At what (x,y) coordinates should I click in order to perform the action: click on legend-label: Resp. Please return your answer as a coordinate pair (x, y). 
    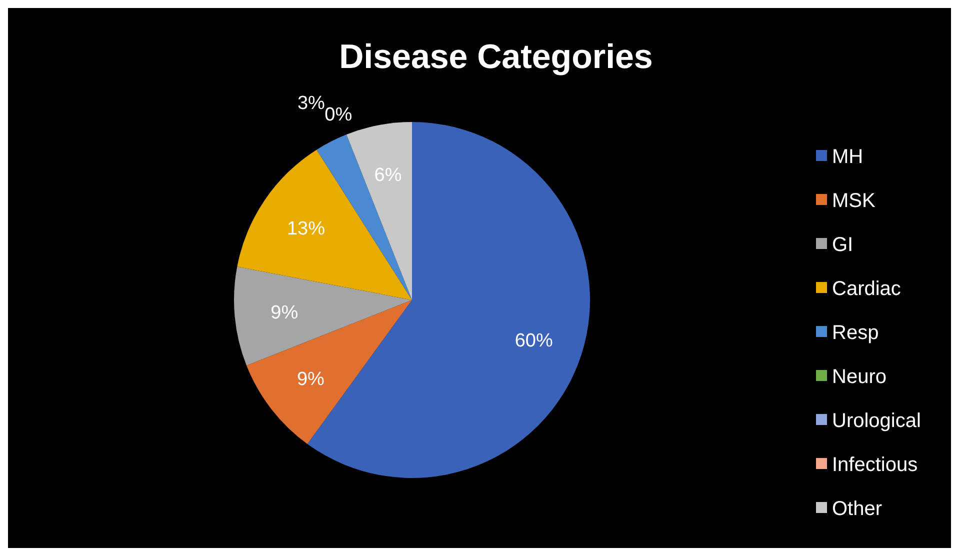
    Looking at the image, I should click on (855, 333).